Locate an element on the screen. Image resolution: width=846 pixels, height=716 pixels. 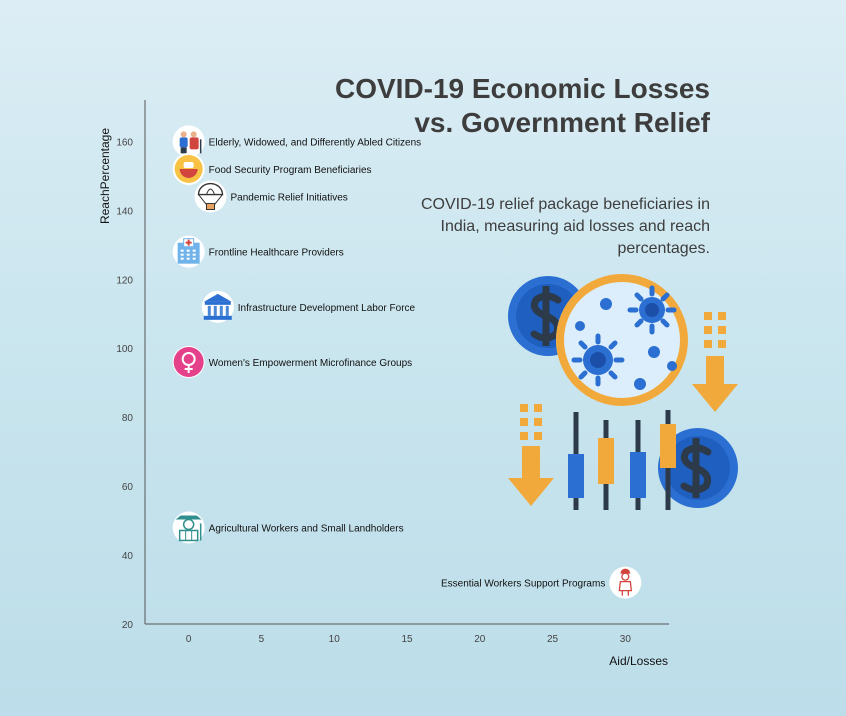
data-point: Essential Workers Support Programs is located at coordinates (541, 582).